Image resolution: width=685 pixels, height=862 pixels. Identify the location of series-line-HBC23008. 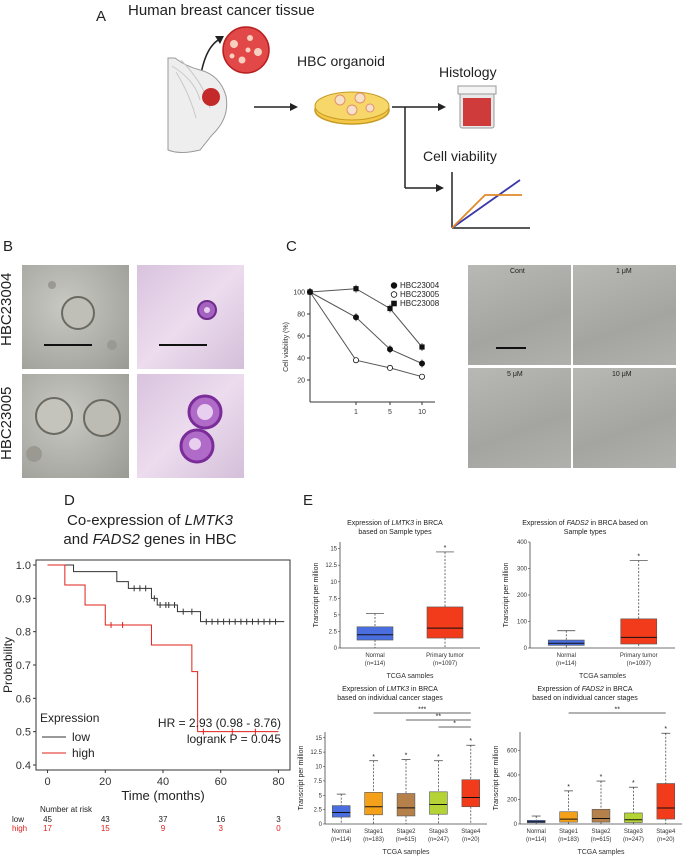
(366, 318).